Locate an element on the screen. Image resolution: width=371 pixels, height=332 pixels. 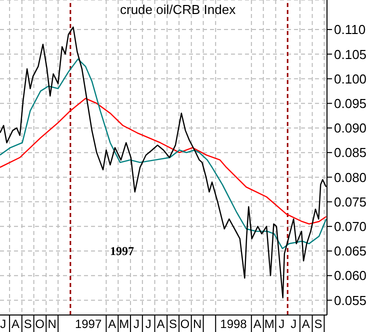
x-tick-label: 1998 is located at coordinates (234, 324).